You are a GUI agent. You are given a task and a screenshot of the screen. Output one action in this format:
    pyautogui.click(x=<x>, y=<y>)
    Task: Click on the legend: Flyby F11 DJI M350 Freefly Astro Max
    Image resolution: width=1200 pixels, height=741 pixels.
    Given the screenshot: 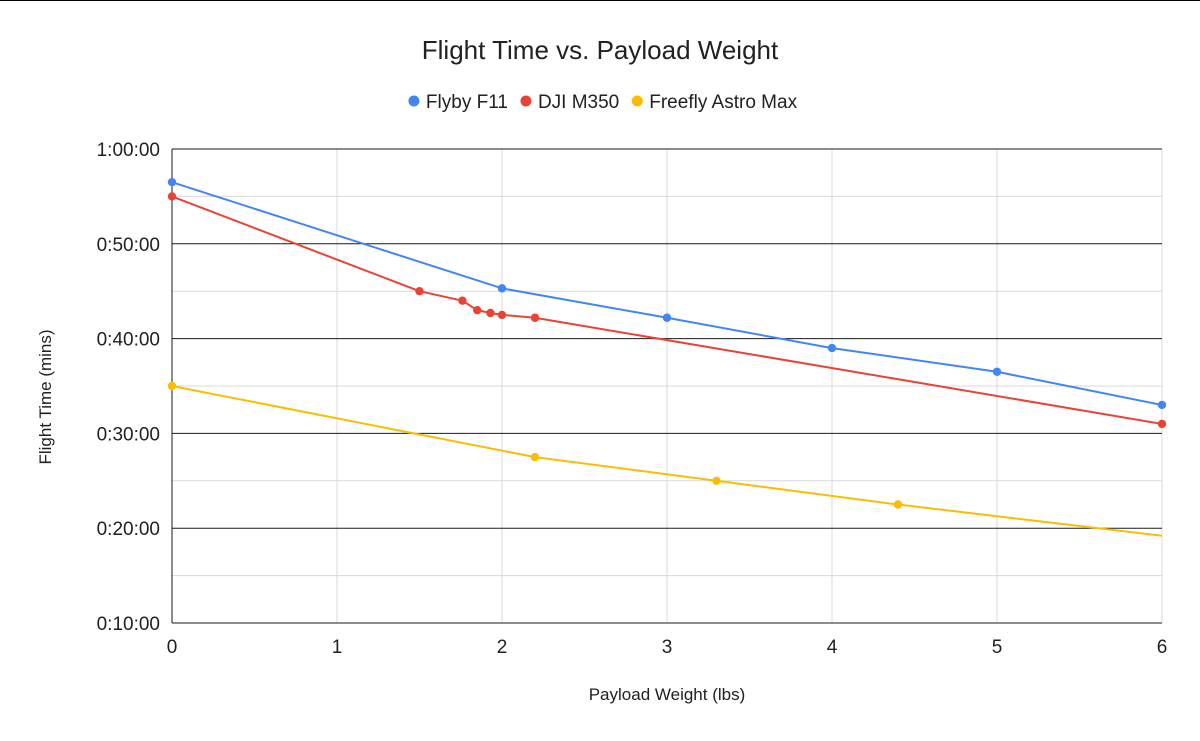 What is the action you would take?
    pyautogui.click(x=603, y=102)
    